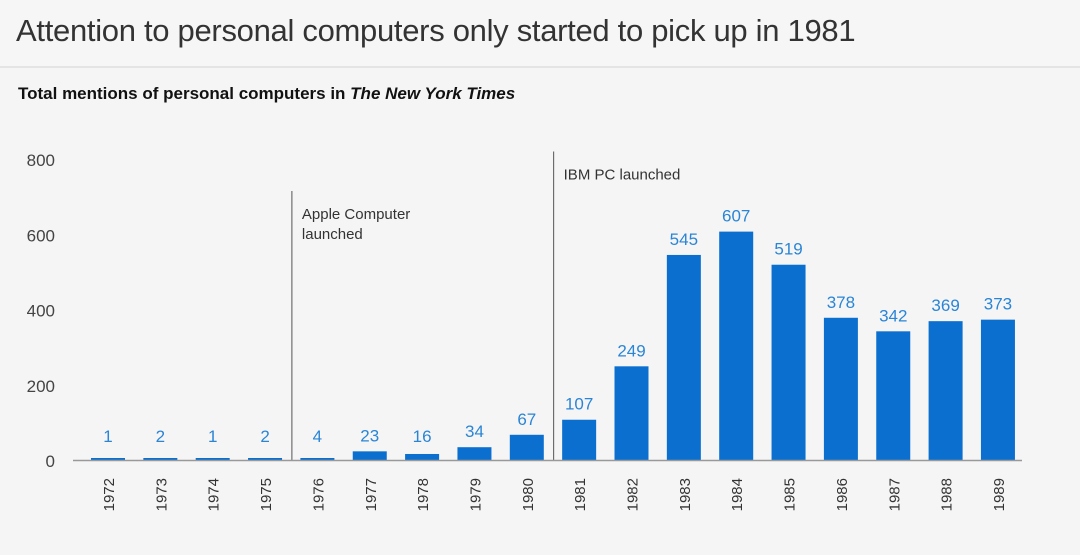 The image size is (1080, 555). I want to click on value-label: 34, so click(474, 431).